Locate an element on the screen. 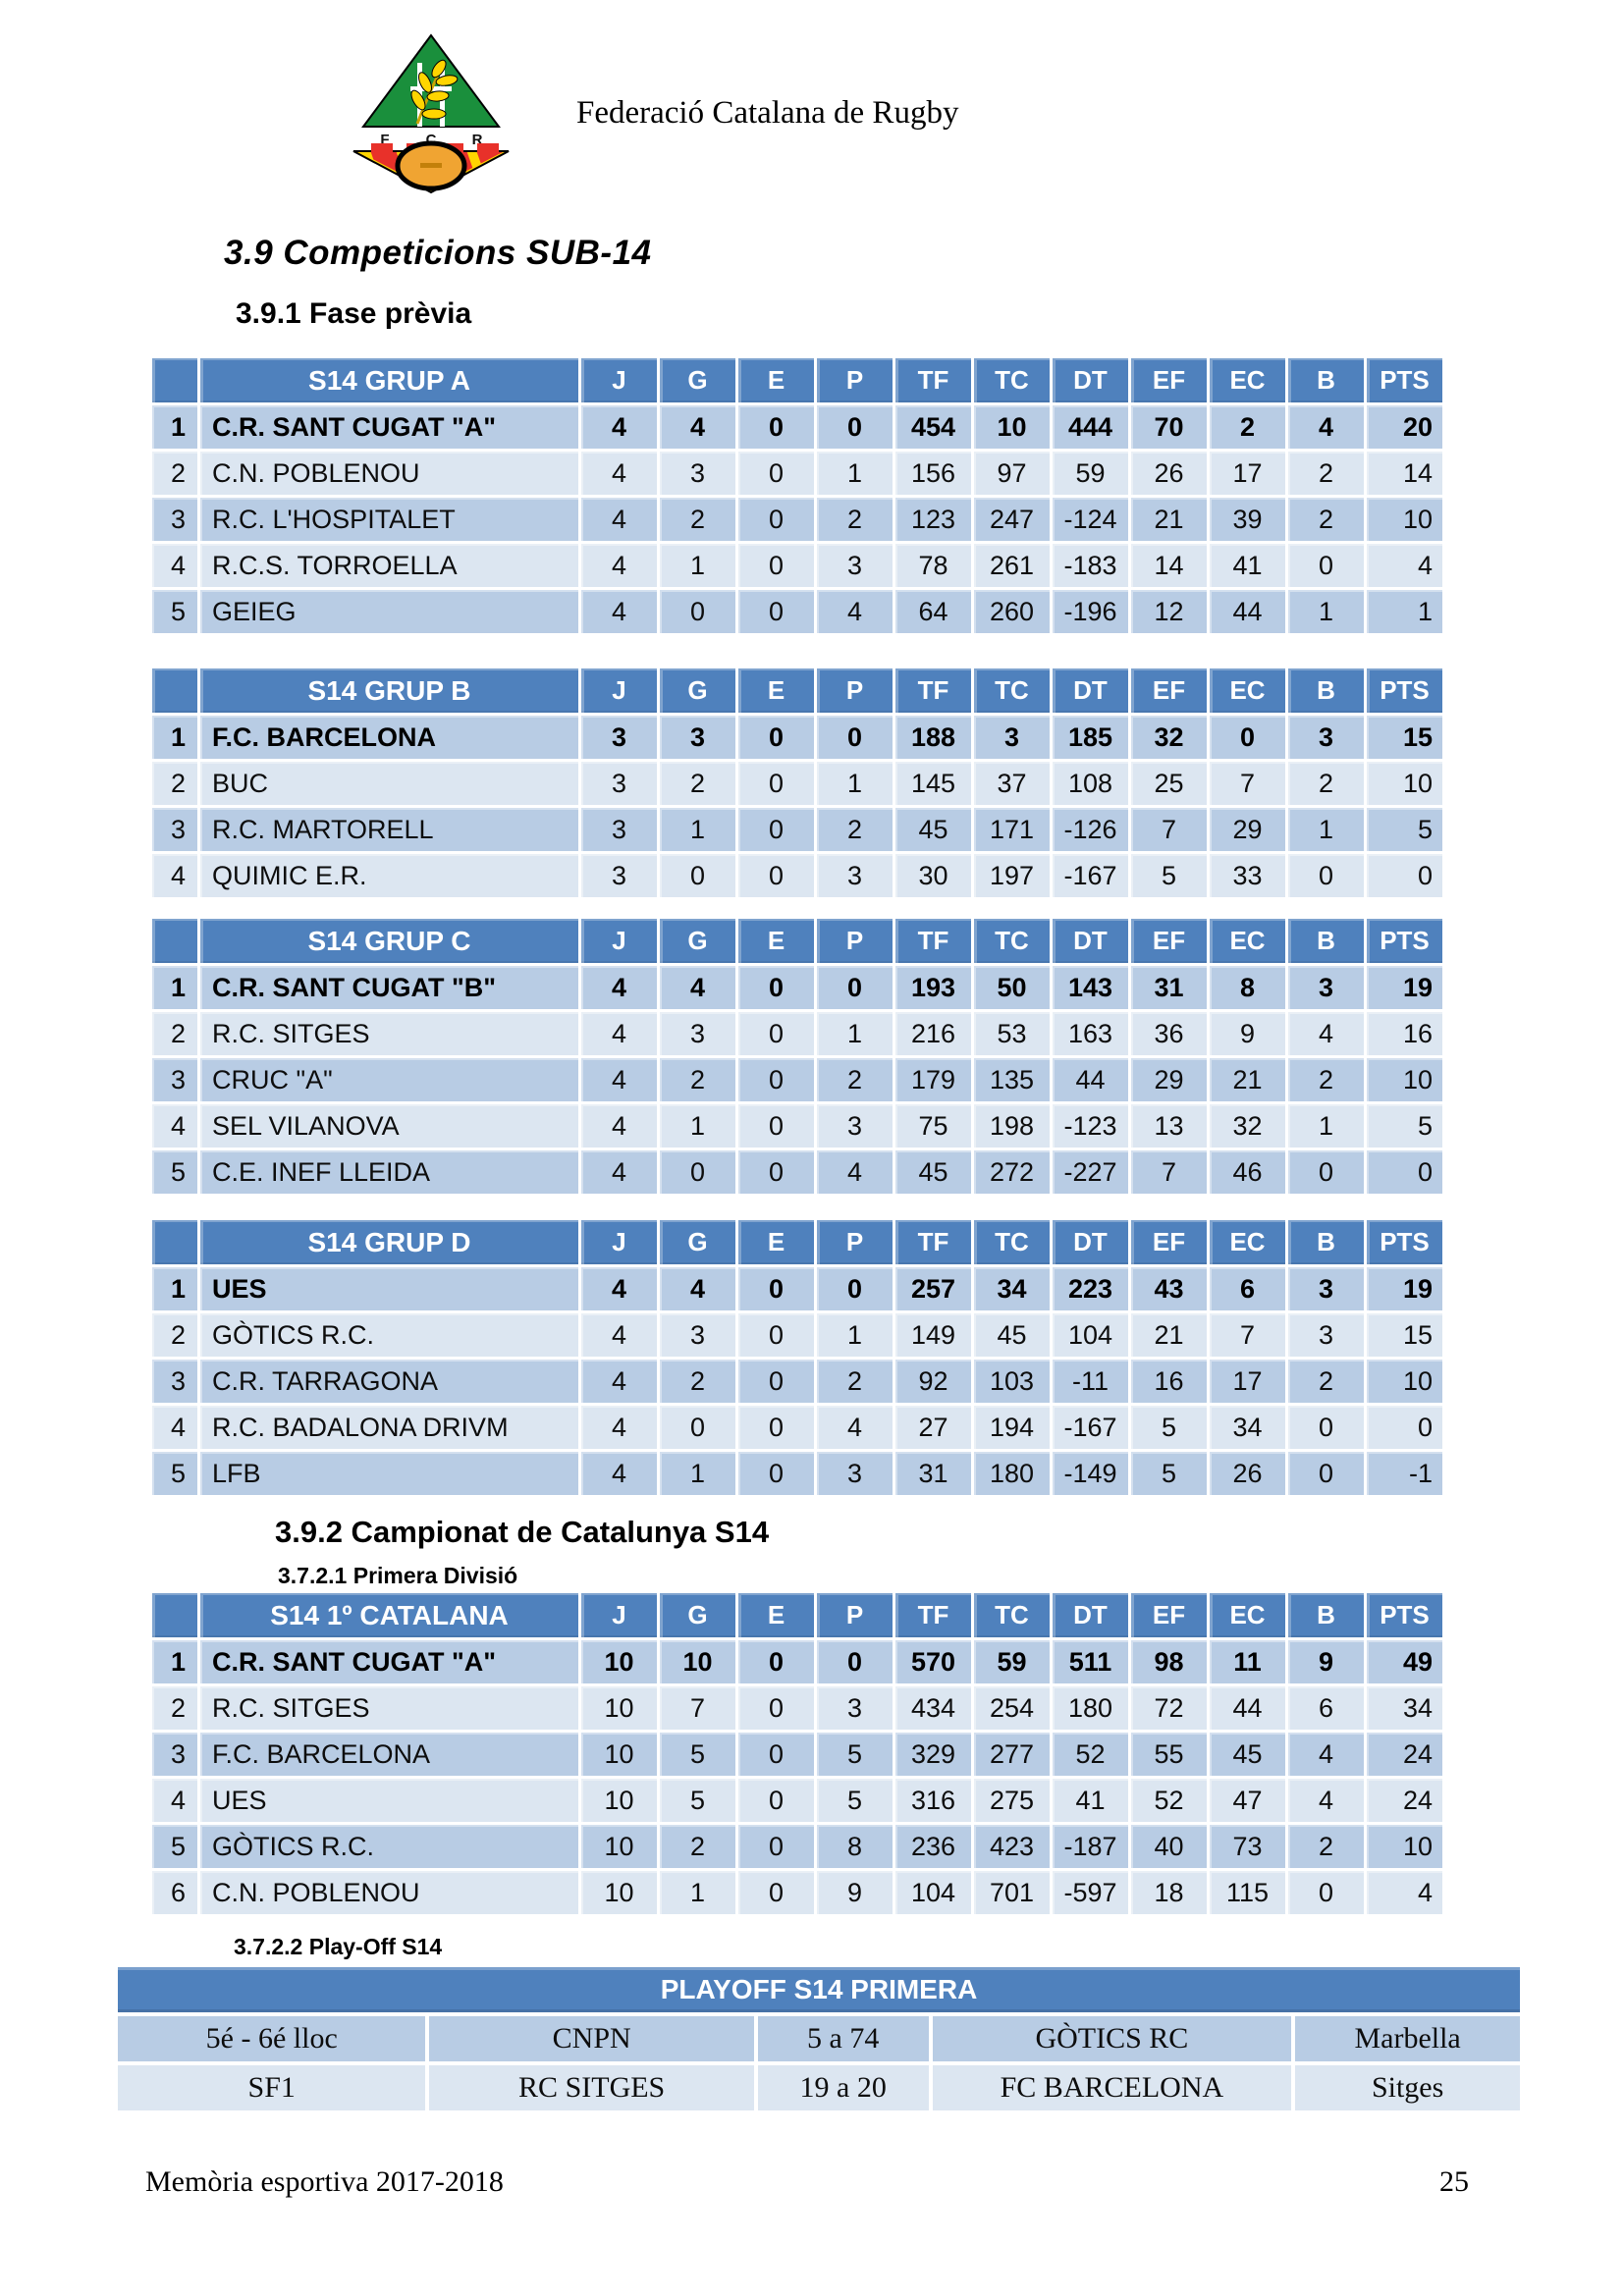  stat-cell-ec: 29 is located at coordinates (1247, 829).